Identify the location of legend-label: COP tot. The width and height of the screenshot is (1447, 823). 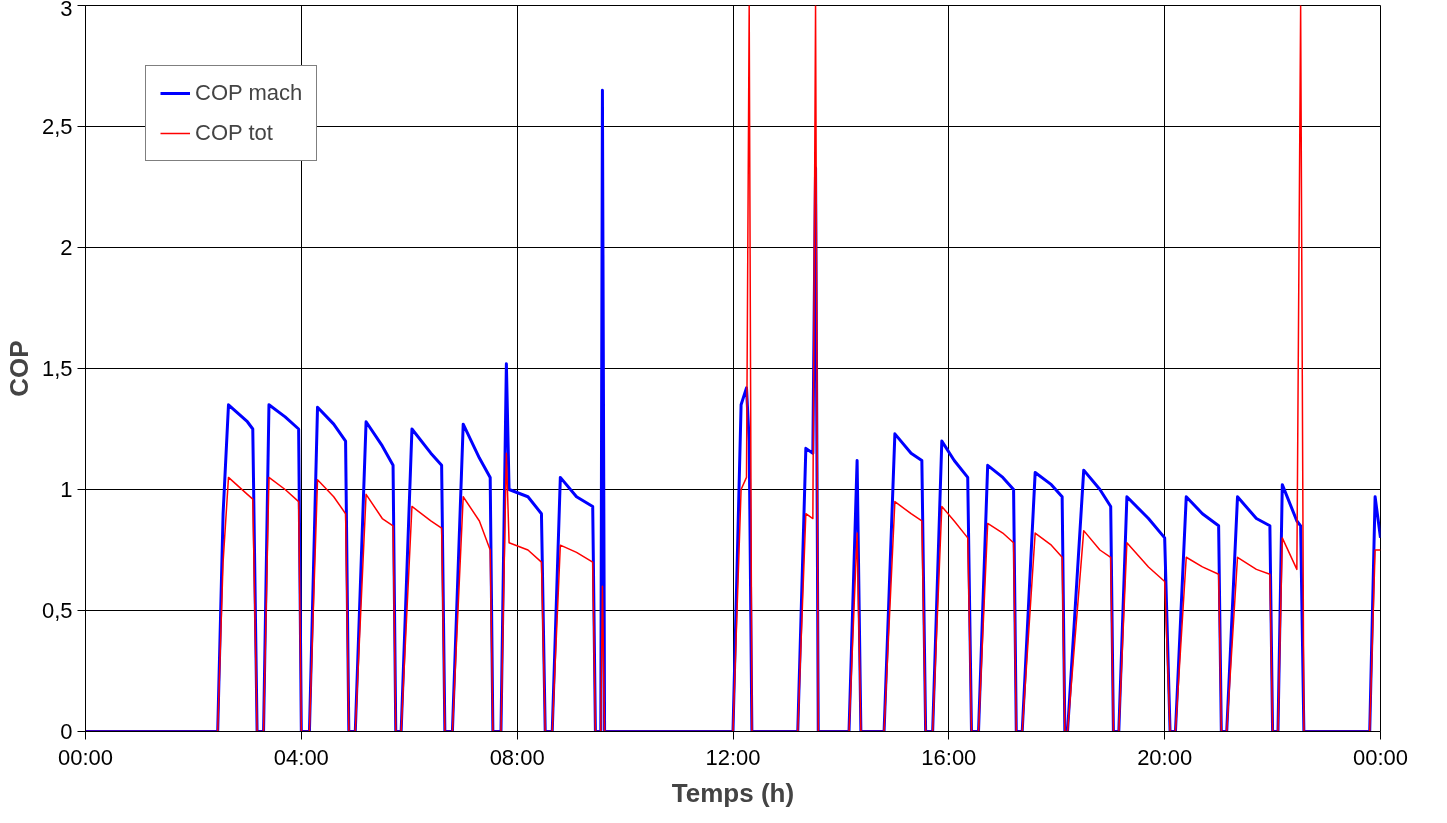
(234, 133).